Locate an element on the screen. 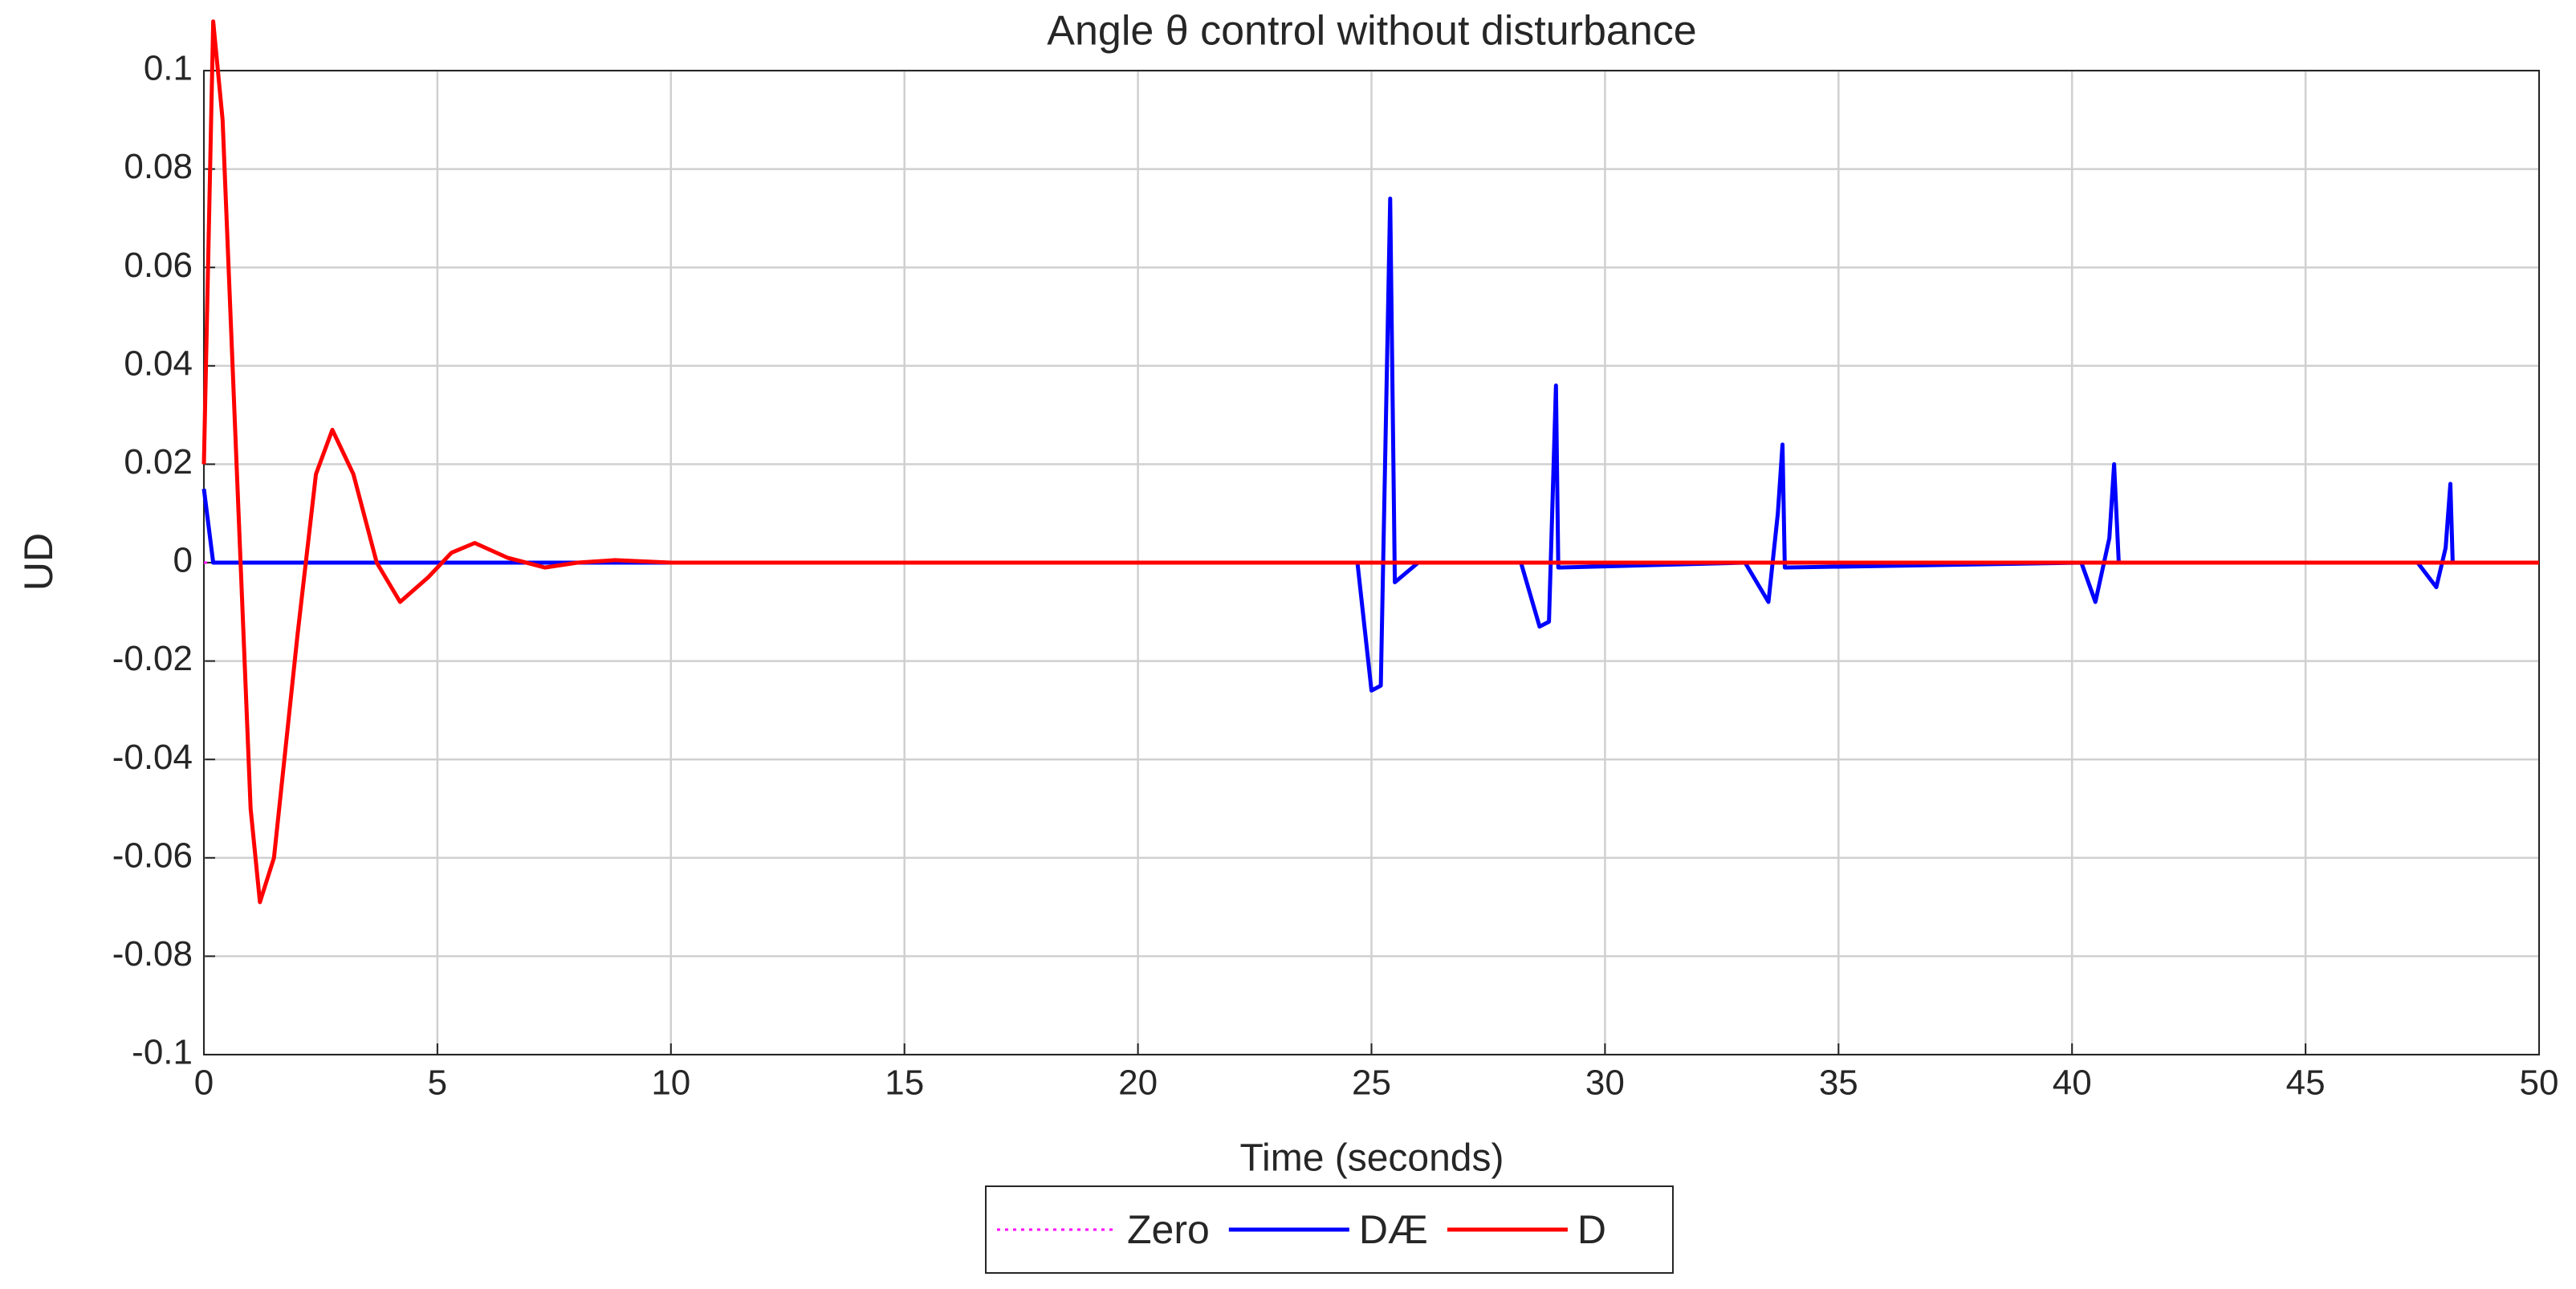 This screenshot has width=2576, height=1289. y-tick-label: -0.04 is located at coordinates (152, 757).